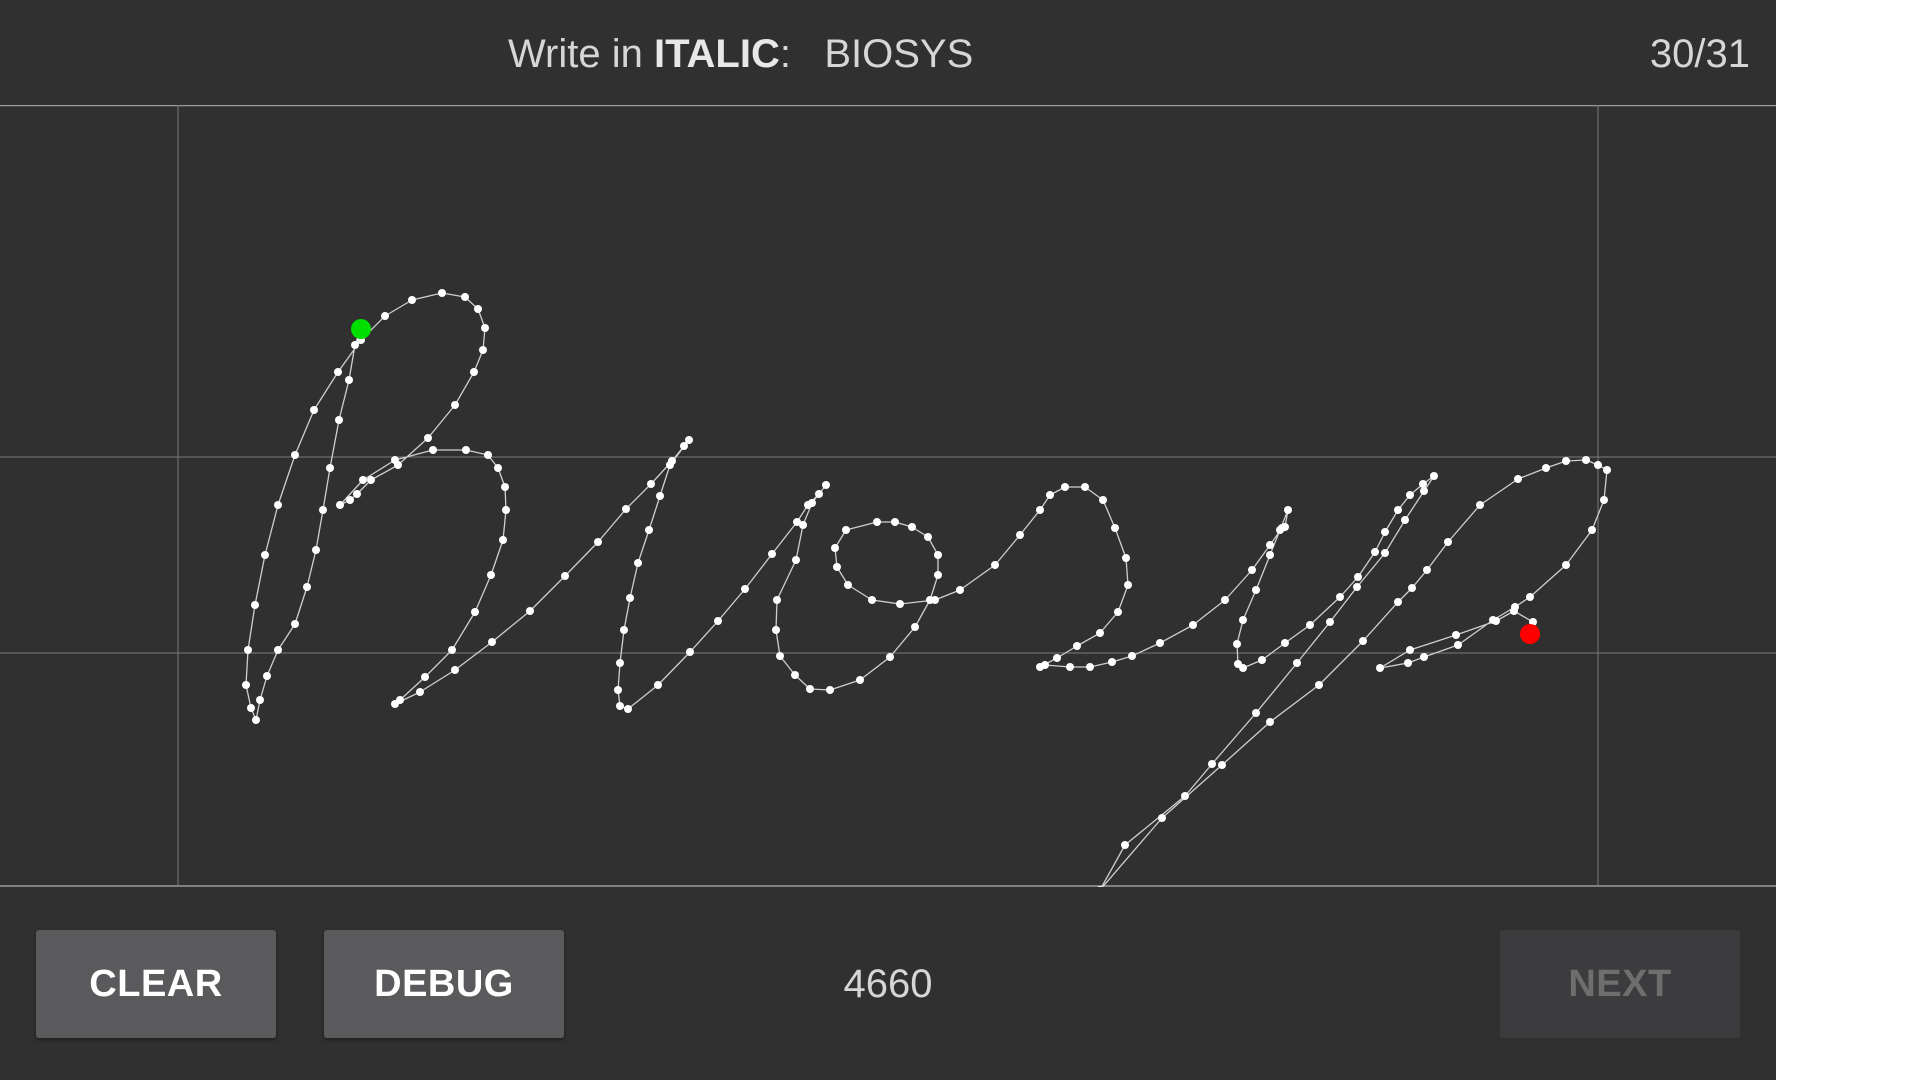 Image resolution: width=1920 pixels, height=1080 pixels. What do you see at coordinates (716, 54) in the screenshot?
I see `style-word: ITALIC` at bounding box center [716, 54].